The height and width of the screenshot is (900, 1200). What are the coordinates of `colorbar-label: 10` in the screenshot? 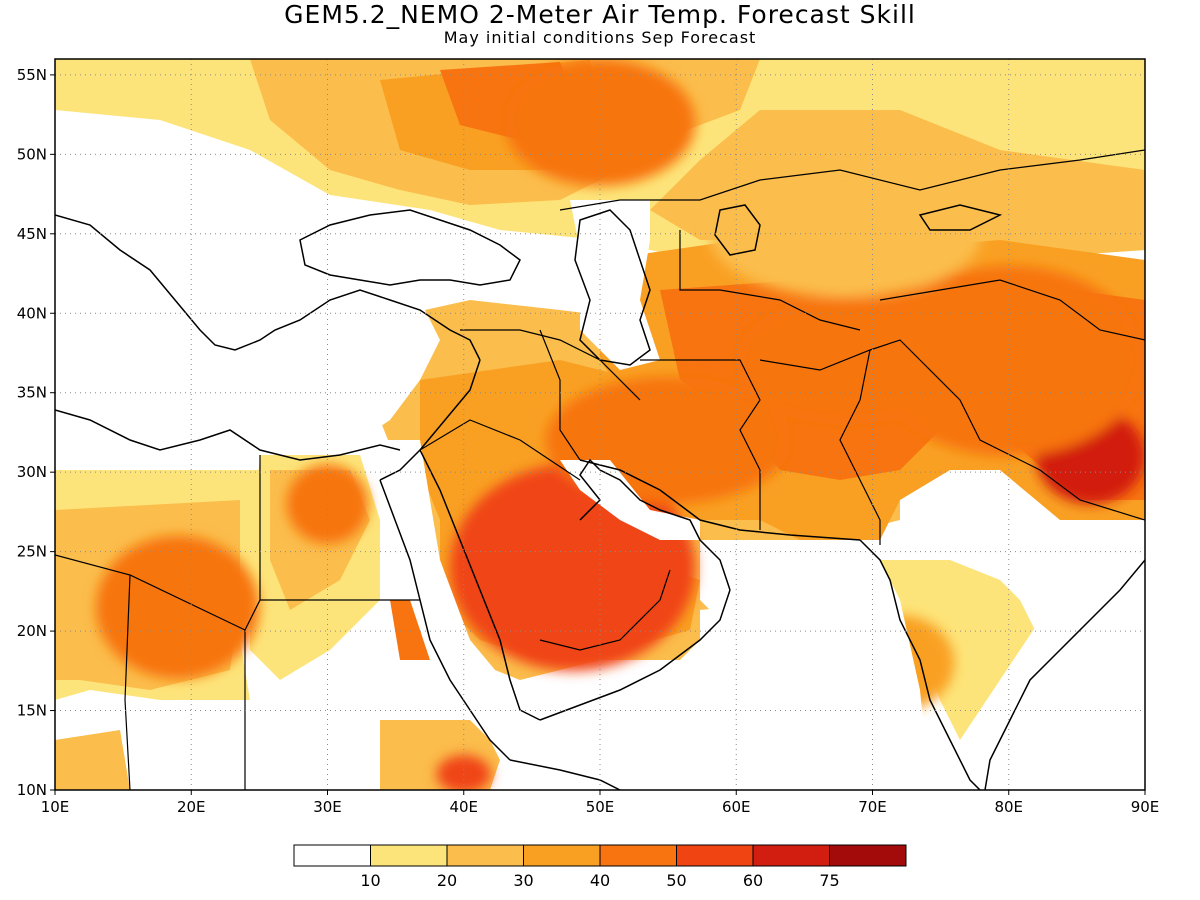 It's located at (370, 880).